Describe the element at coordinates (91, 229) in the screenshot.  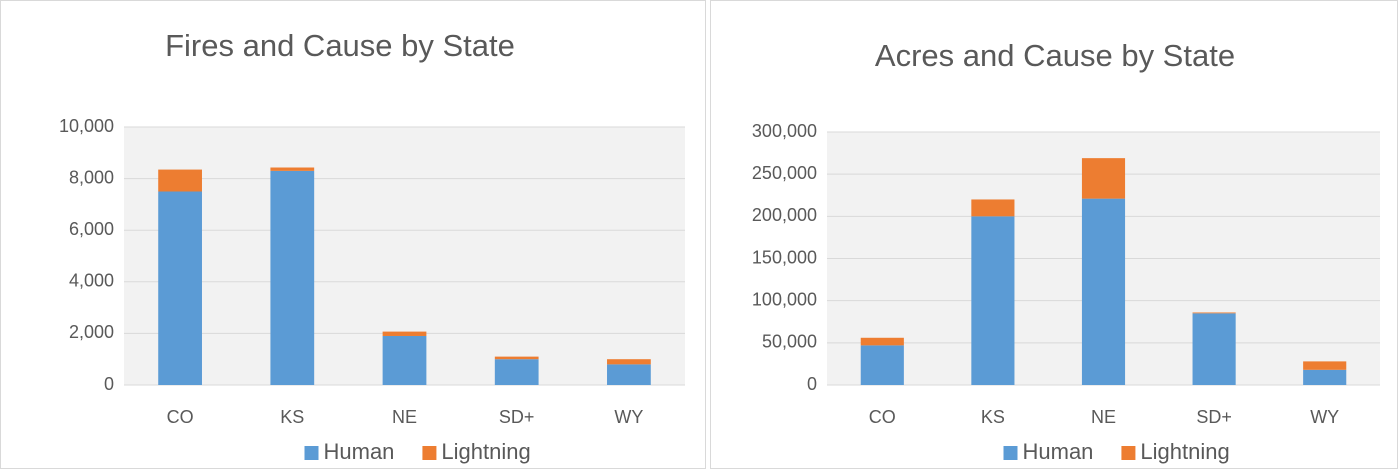
I see `y-tick-label: 6,000` at that location.